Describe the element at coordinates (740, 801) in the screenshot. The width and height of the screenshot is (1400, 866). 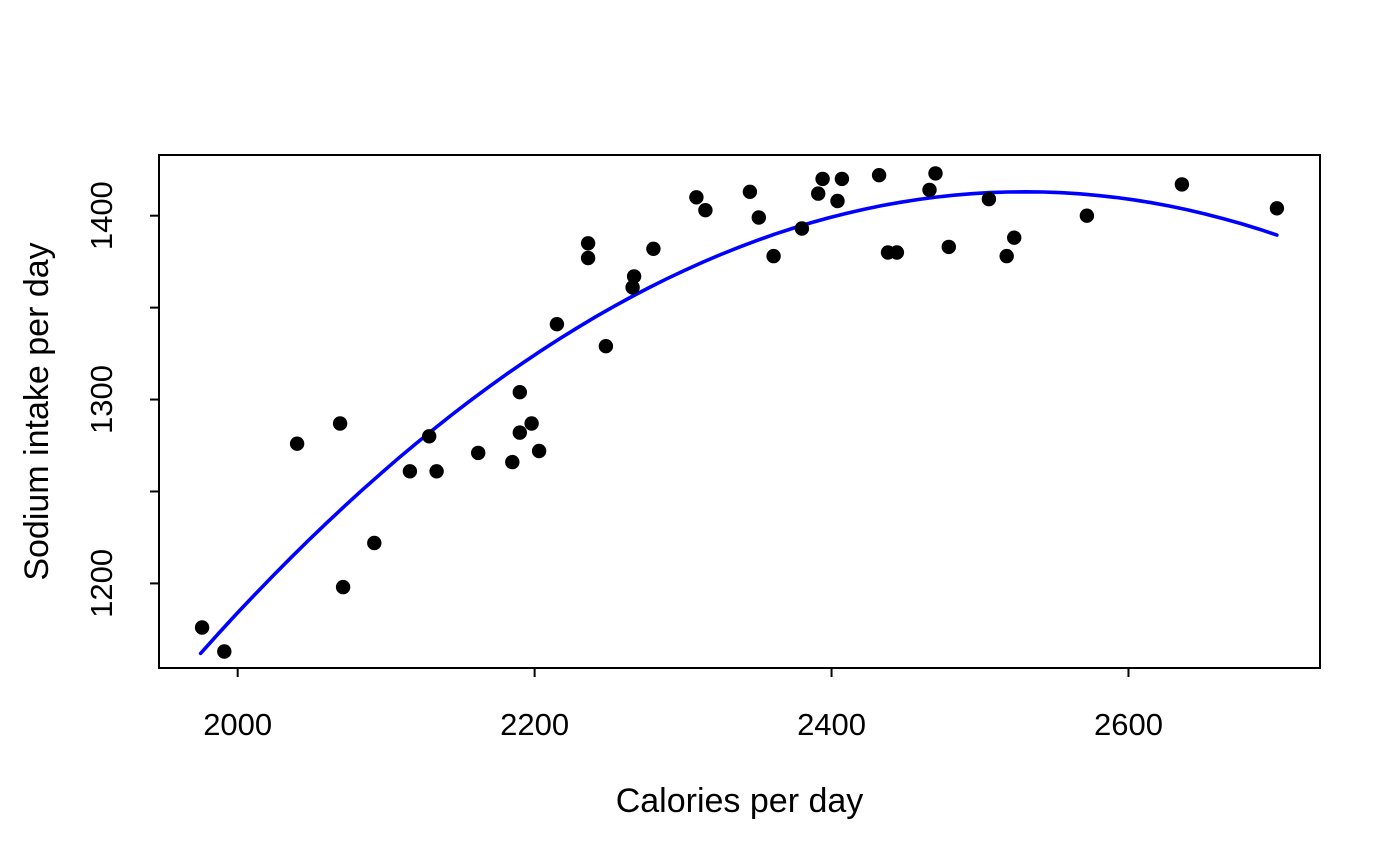
I see `x-axis-title: Calories per day` at that location.